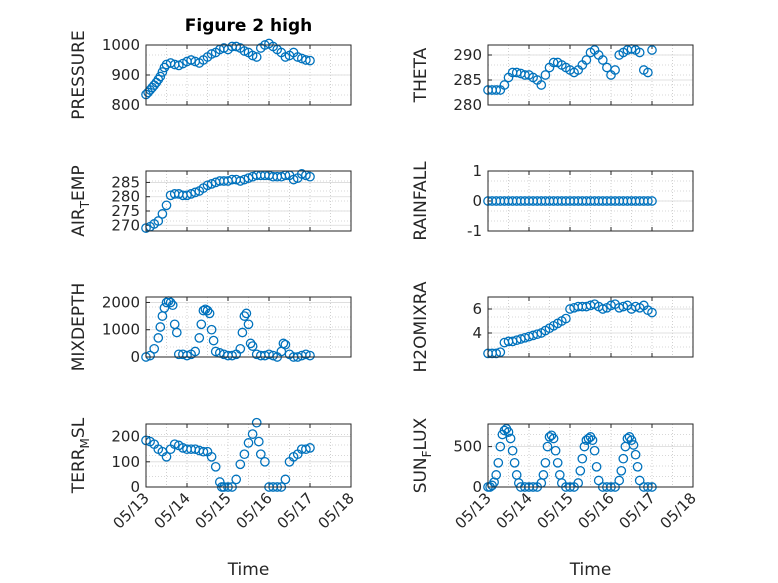  What do you see at coordinates (79, 74) in the screenshot?
I see `y-axis-label: PRESSURE` at bounding box center [79, 74].